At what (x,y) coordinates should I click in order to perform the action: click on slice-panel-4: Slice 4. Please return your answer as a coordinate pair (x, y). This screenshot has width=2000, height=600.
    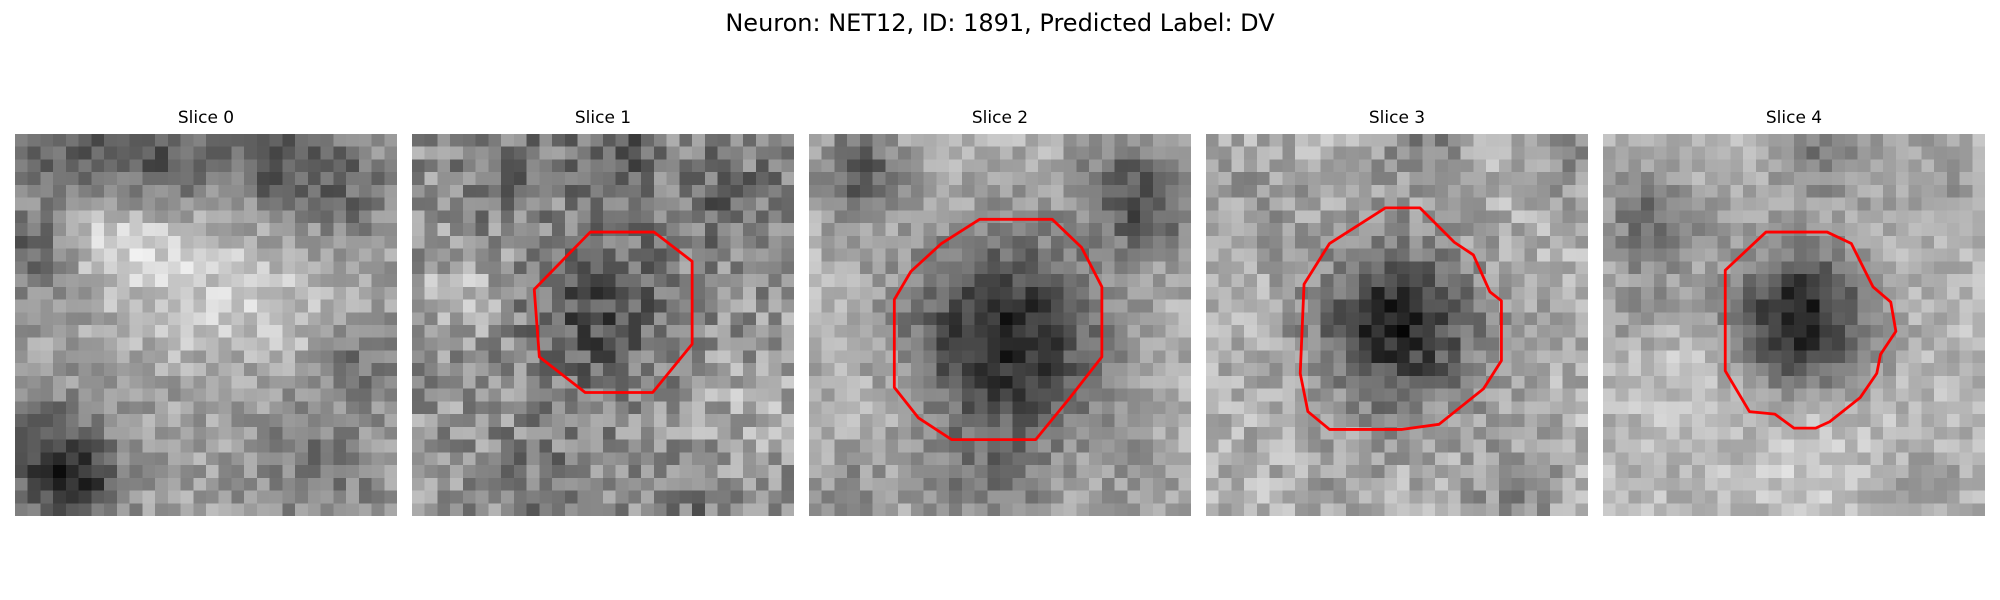
    Looking at the image, I should click on (1794, 312).